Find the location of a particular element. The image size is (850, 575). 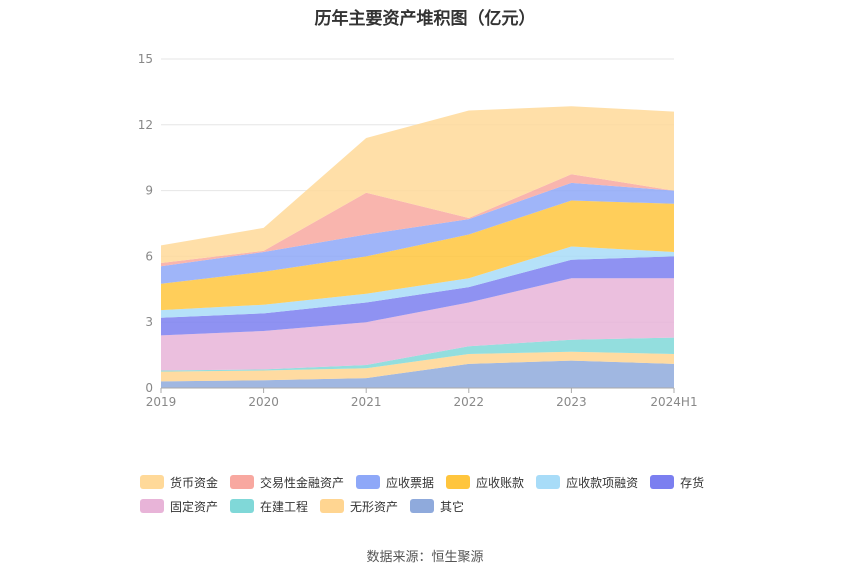

legend-label: 无形资产 is located at coordinates (374, 506).